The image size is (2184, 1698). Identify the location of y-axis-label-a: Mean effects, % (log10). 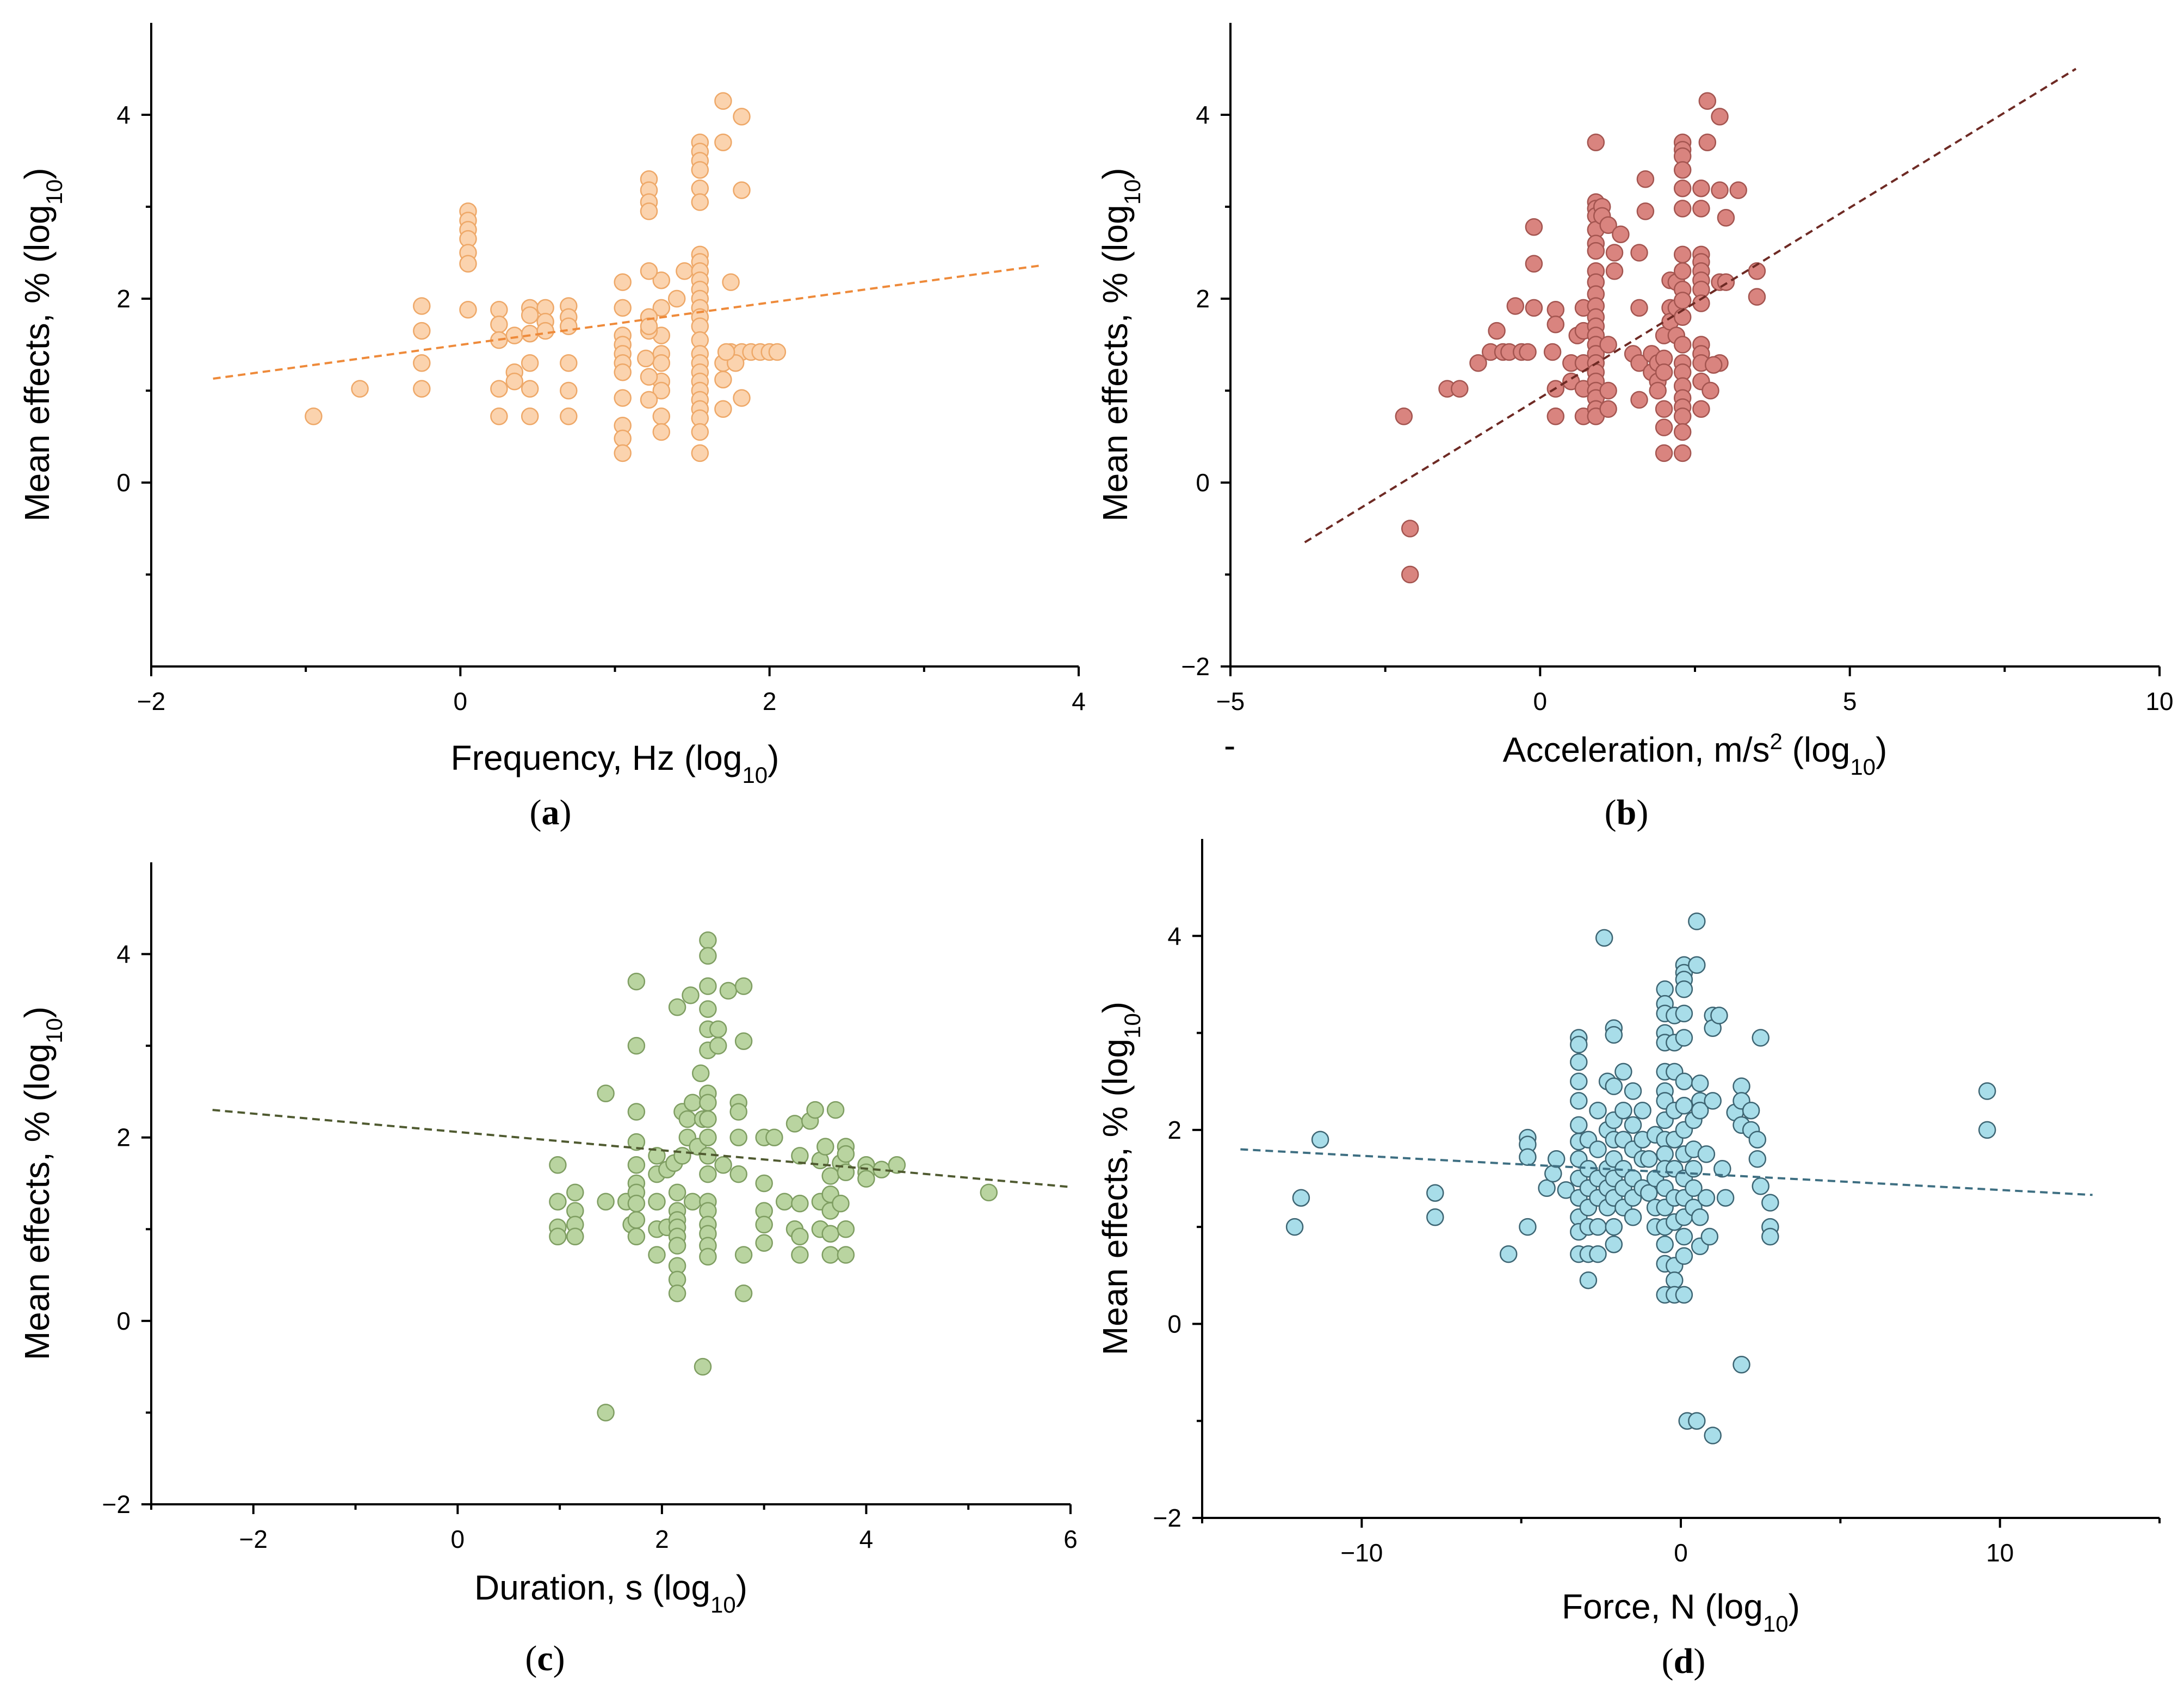
(42, 345).